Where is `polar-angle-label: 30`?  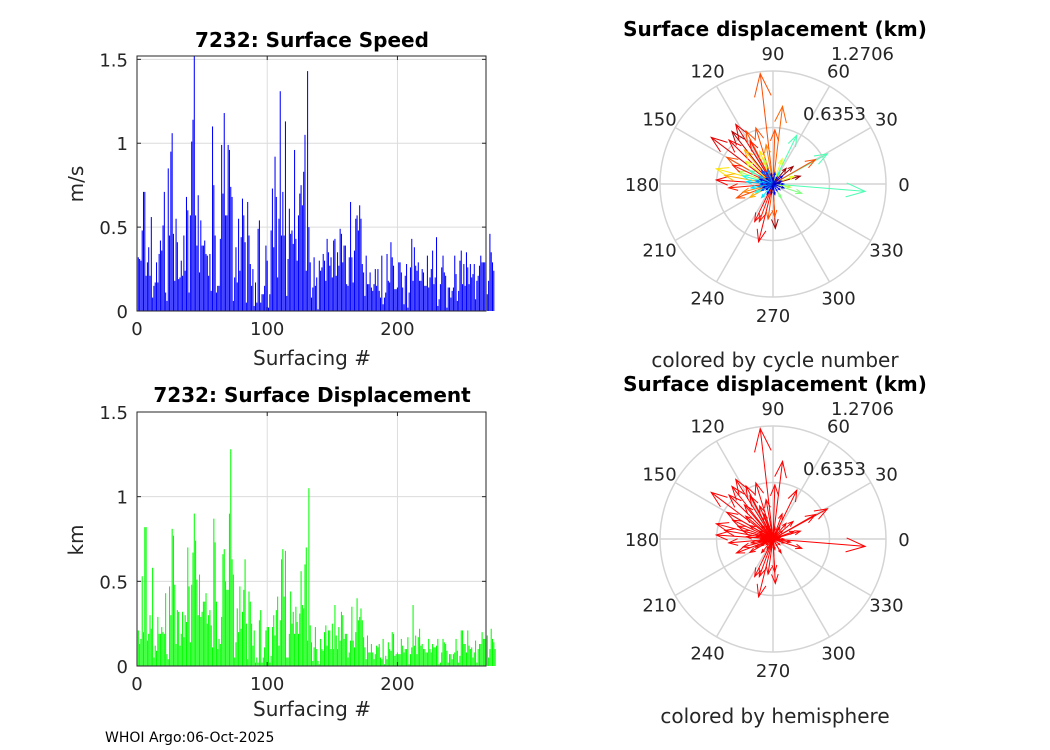
polar-angle-label: 30 is located at coordinates (886, 475).